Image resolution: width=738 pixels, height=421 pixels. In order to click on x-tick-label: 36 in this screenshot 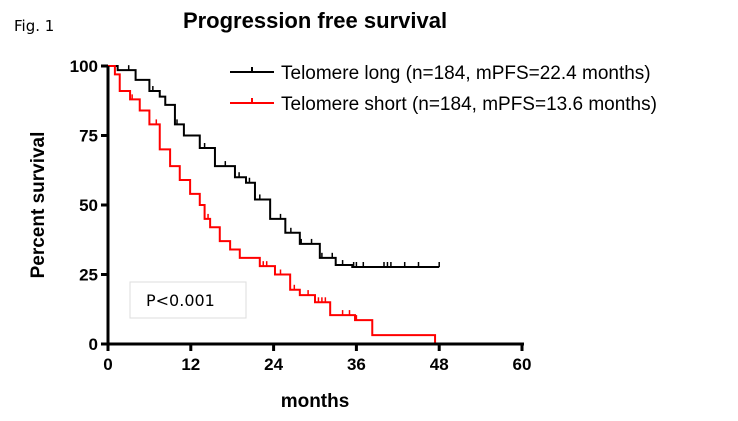, I will do `click(356, 364)`.